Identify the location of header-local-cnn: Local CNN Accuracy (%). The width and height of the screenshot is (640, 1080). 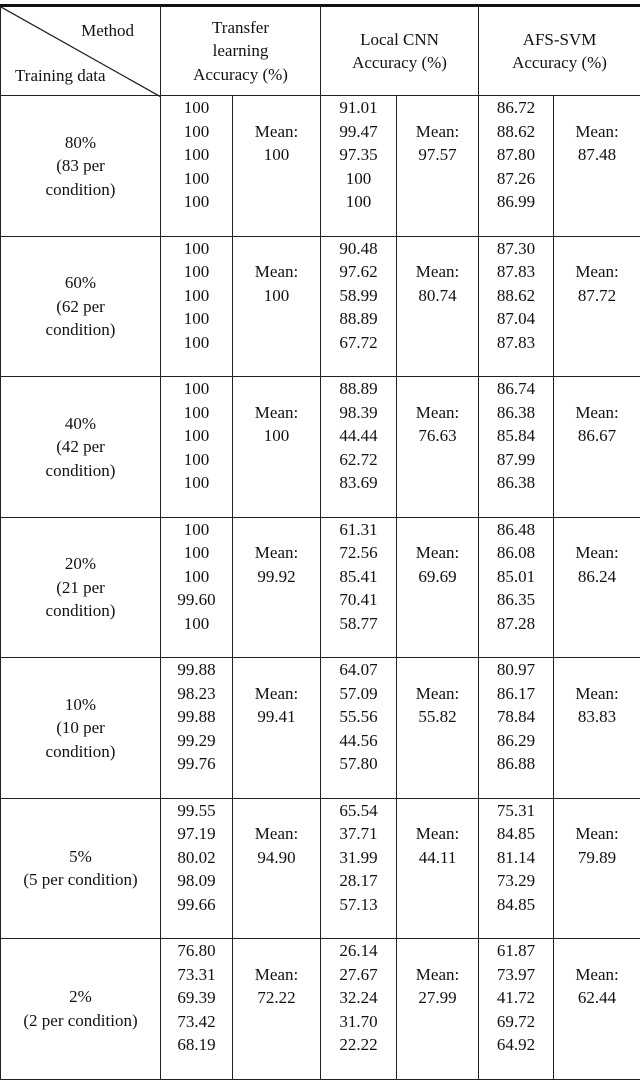
(400, 51).